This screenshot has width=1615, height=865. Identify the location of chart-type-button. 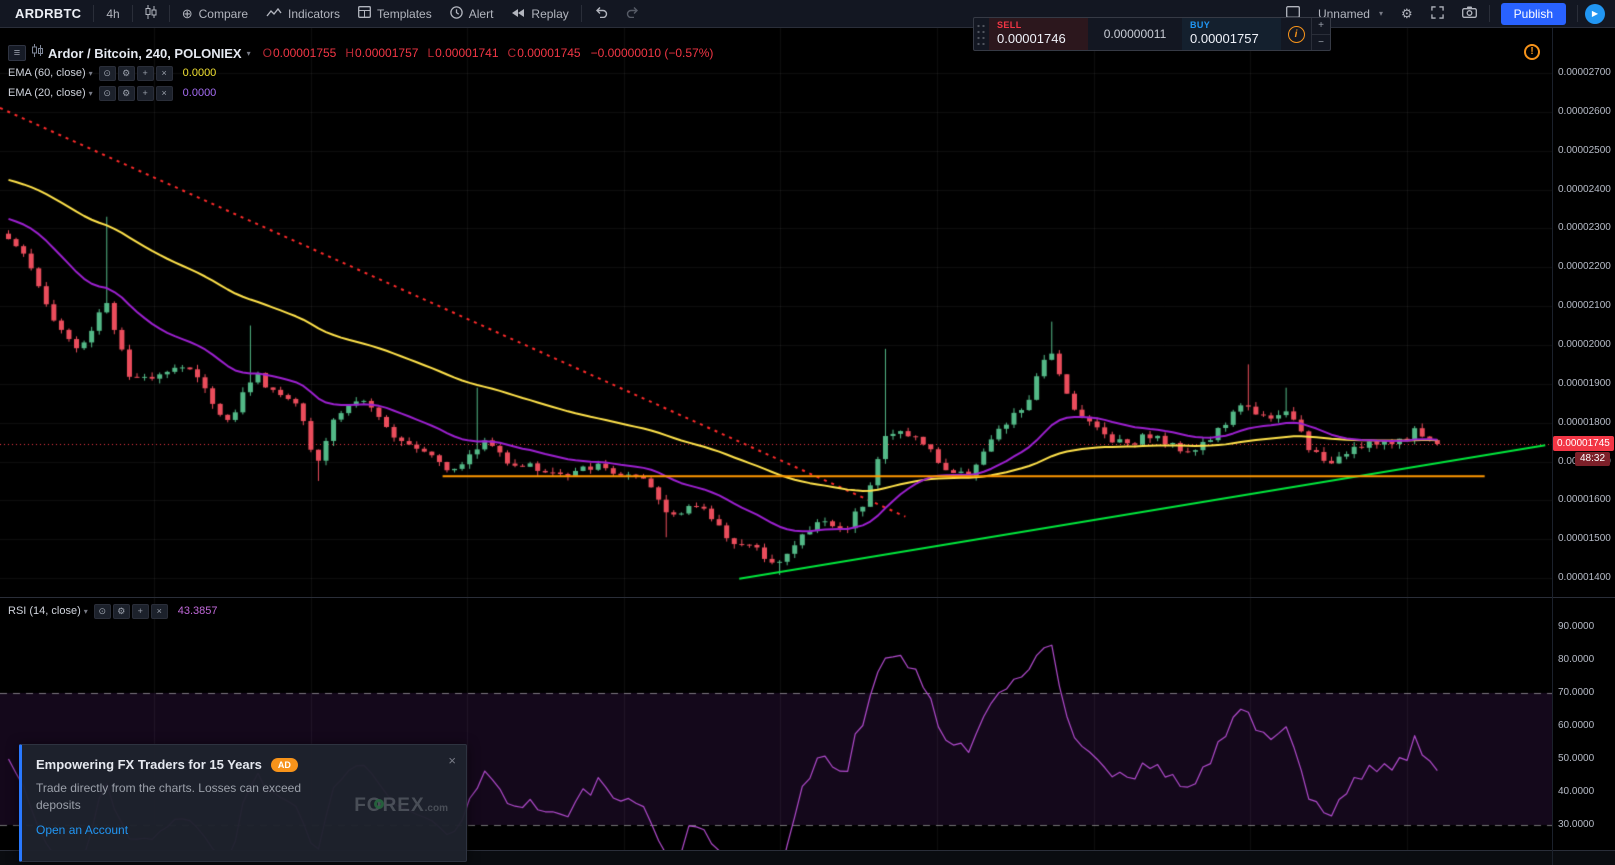
(151, 14).